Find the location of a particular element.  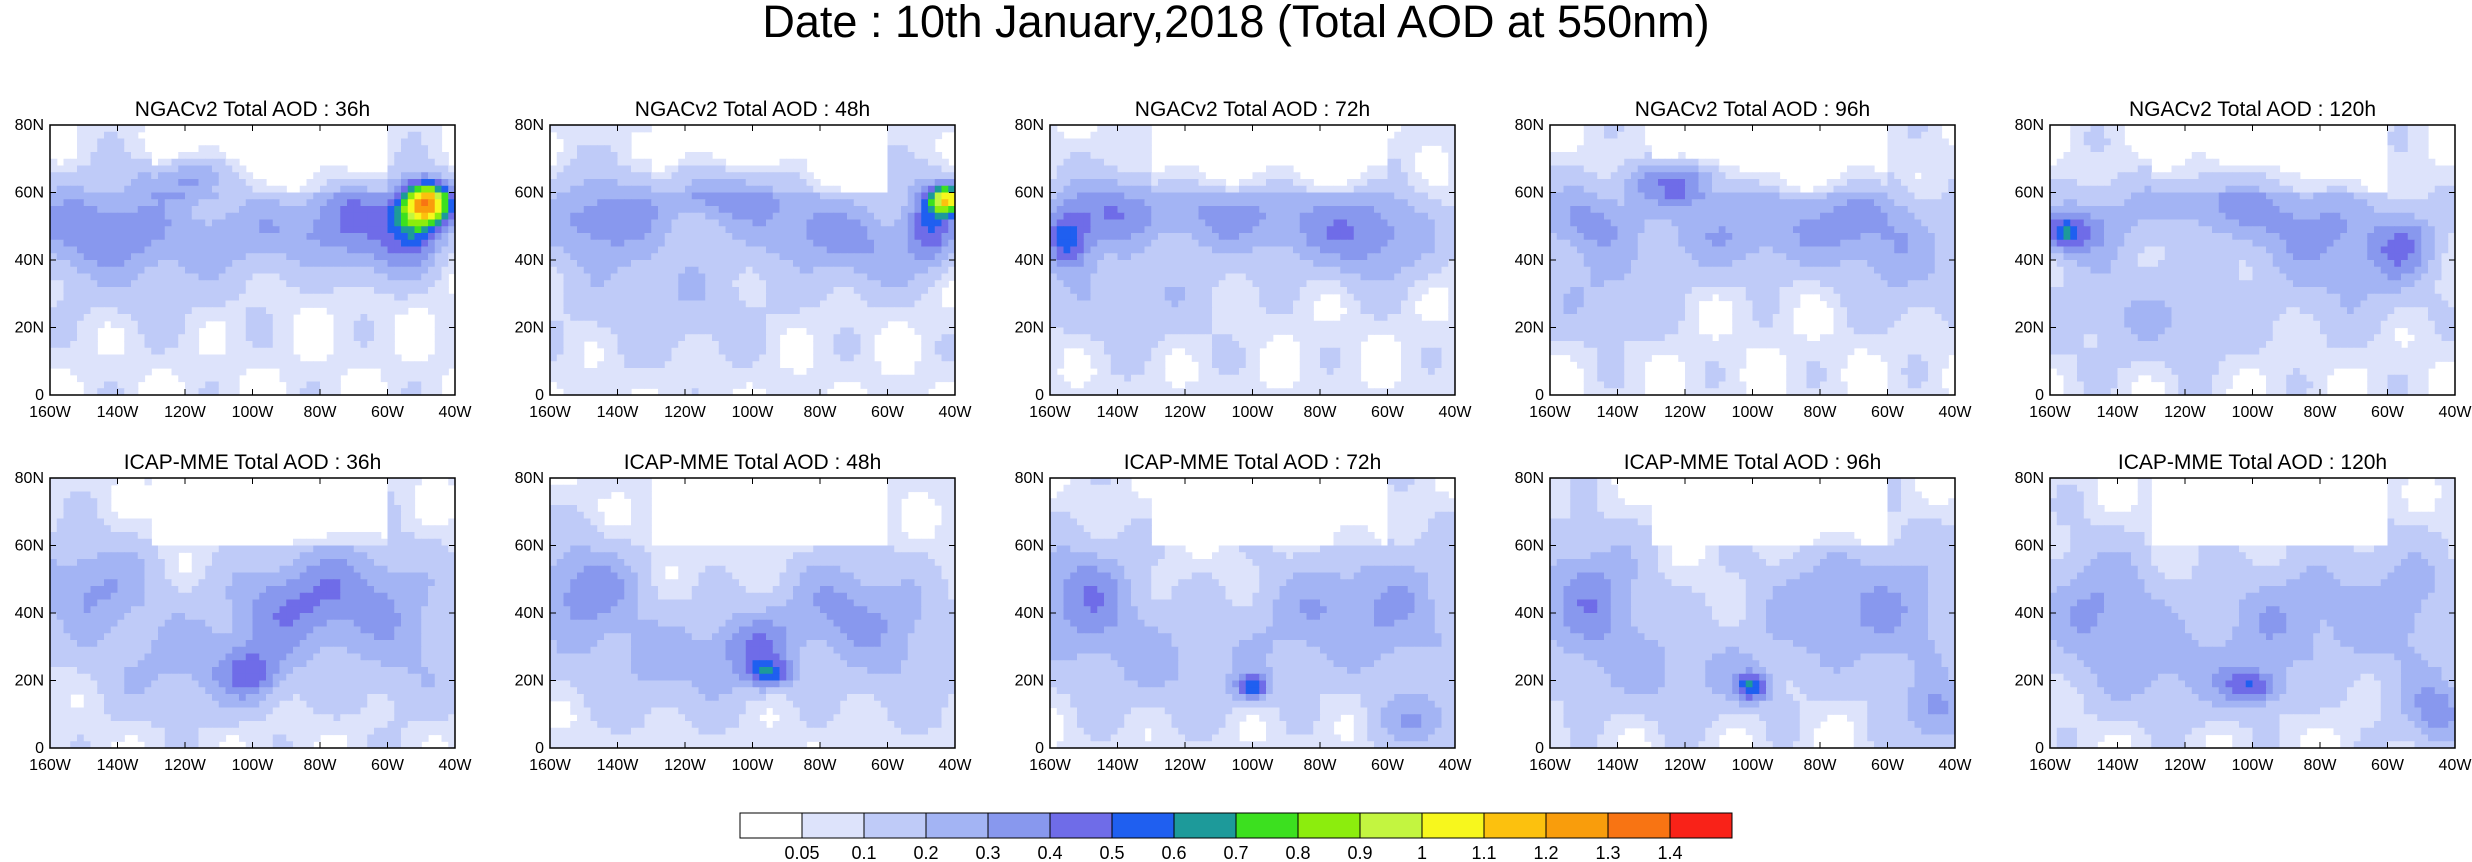

x-tick-label: 140W is located at coordinates (118, 412).